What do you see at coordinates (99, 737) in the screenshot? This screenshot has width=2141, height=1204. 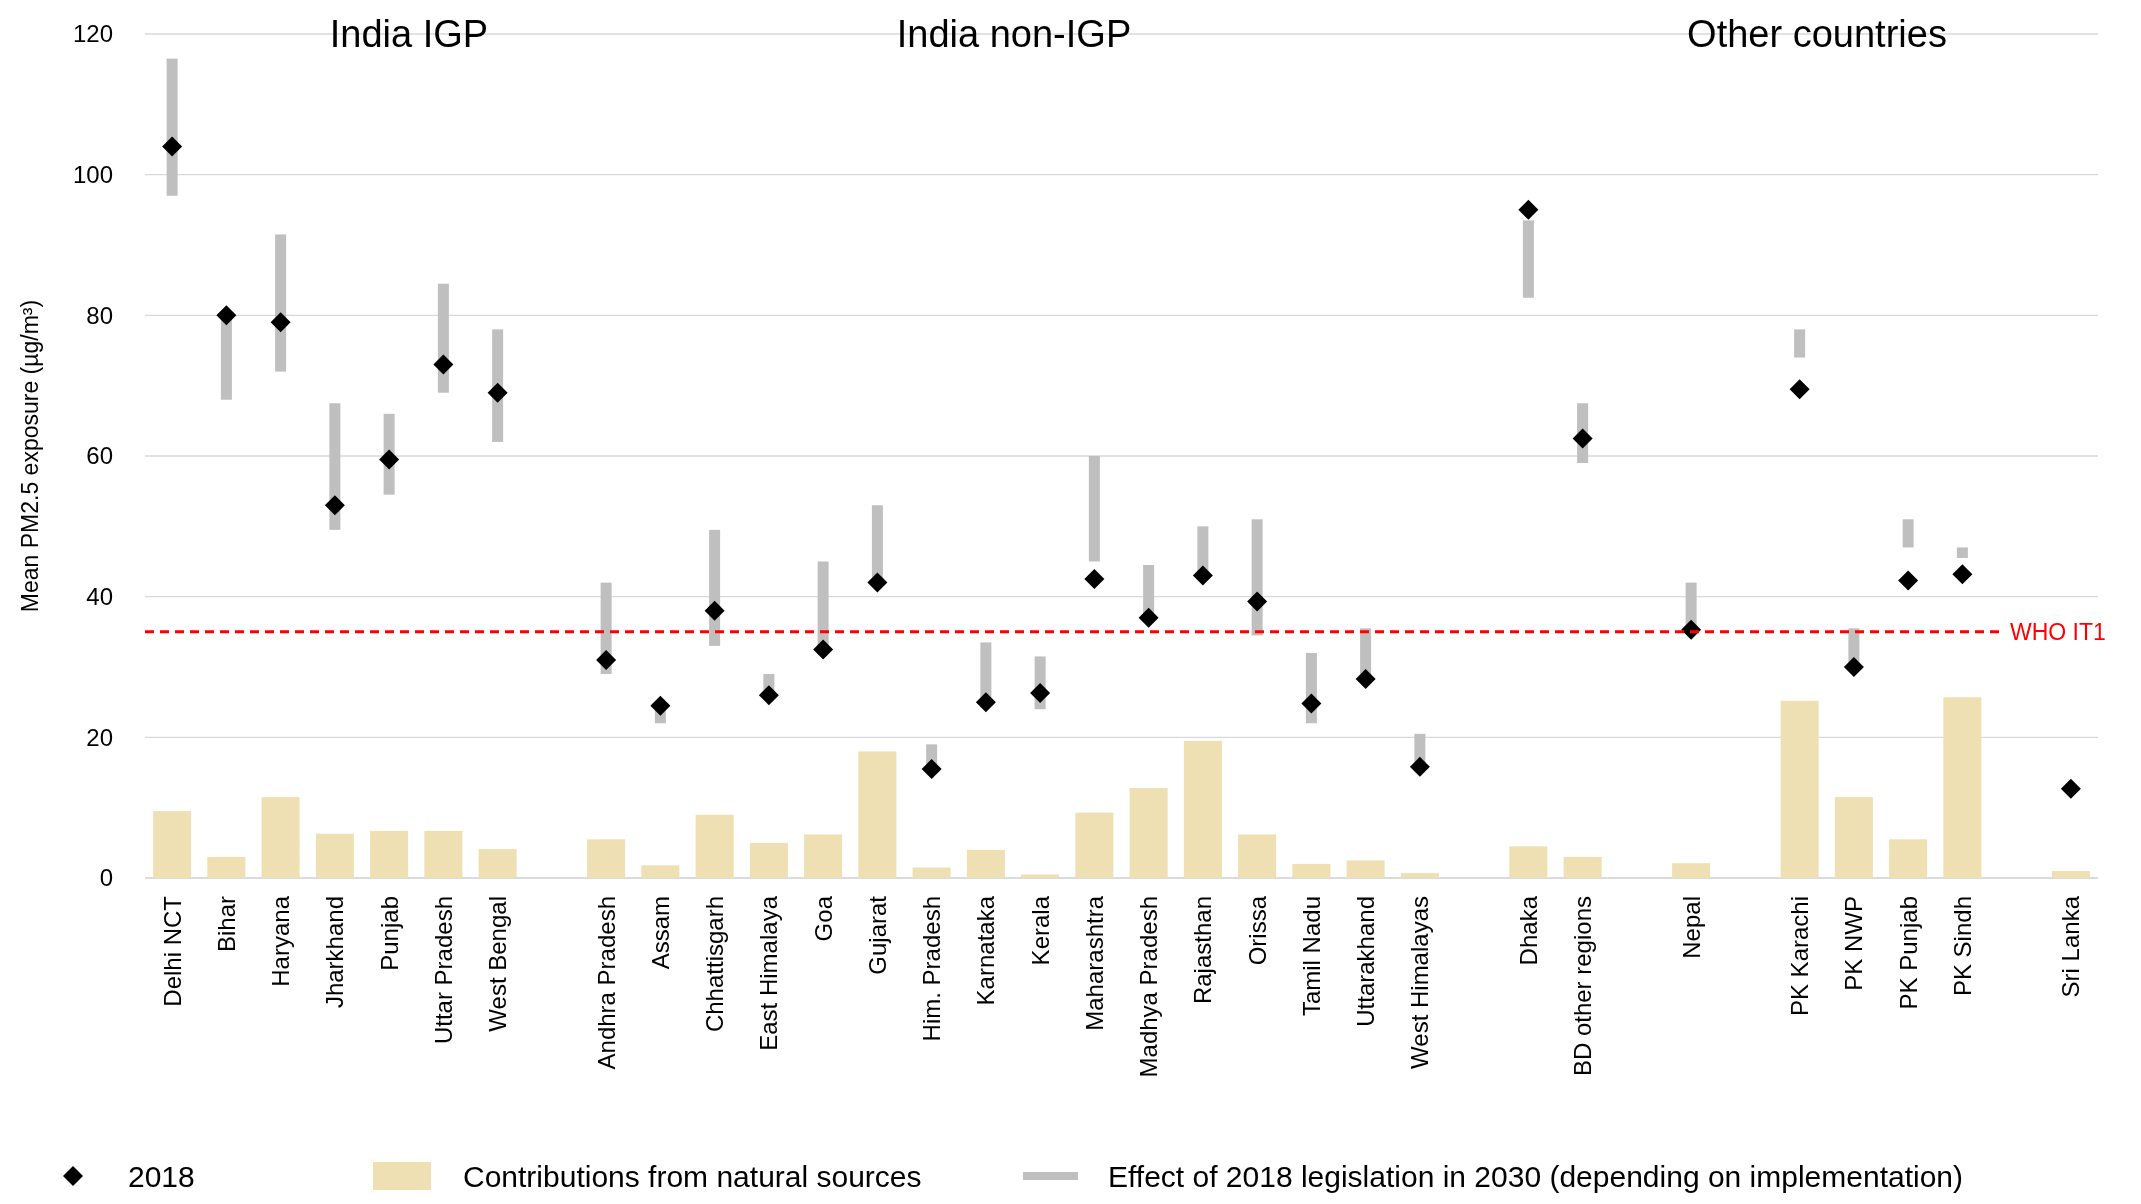 I see `y-tick-label: 20` at bounding box center [99, 737].